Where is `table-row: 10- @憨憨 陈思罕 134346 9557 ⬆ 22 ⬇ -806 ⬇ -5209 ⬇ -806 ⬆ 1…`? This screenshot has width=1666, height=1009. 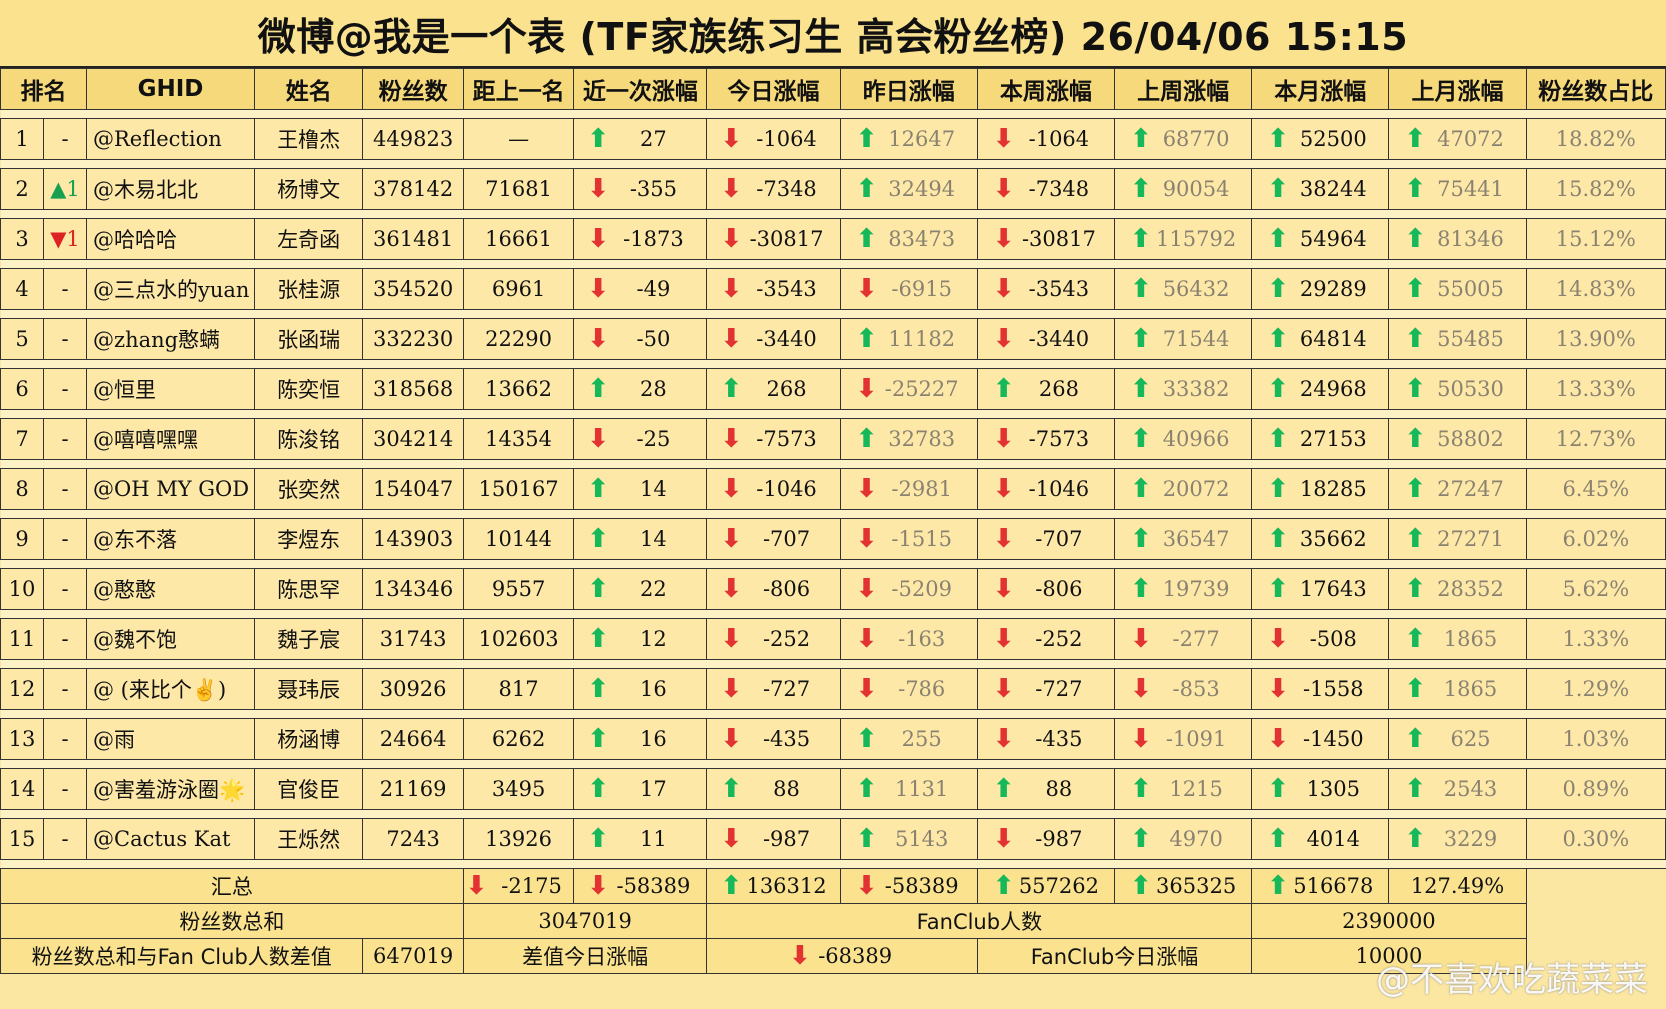 table-row: 10- @憨憨 陈思罕 134346 9557 ⬆ 22 ⬇ -806 ⬇ -5209 ⬇ -806 ⬆ 1… is located at coordinates (833, 589).